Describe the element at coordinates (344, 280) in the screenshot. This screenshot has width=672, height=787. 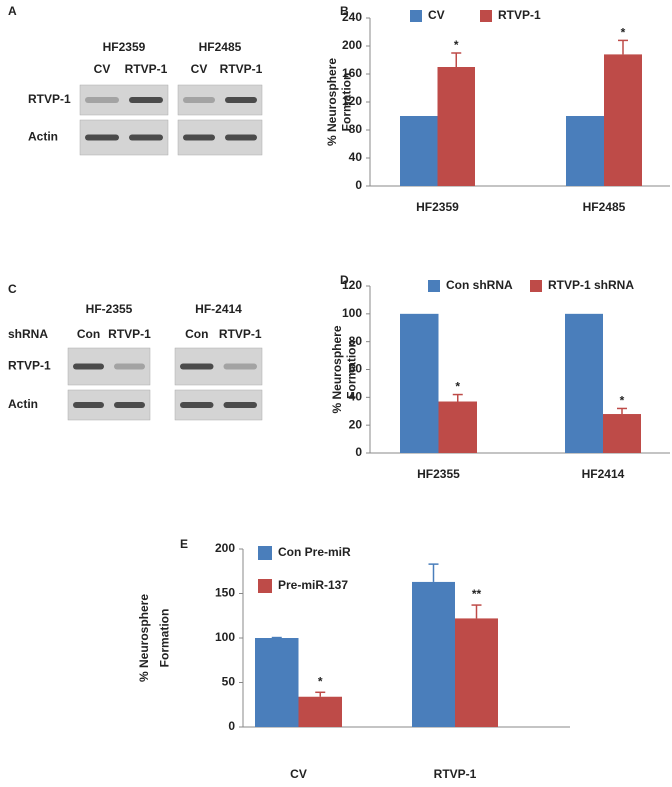
I see `panel-letter: D` at that location.